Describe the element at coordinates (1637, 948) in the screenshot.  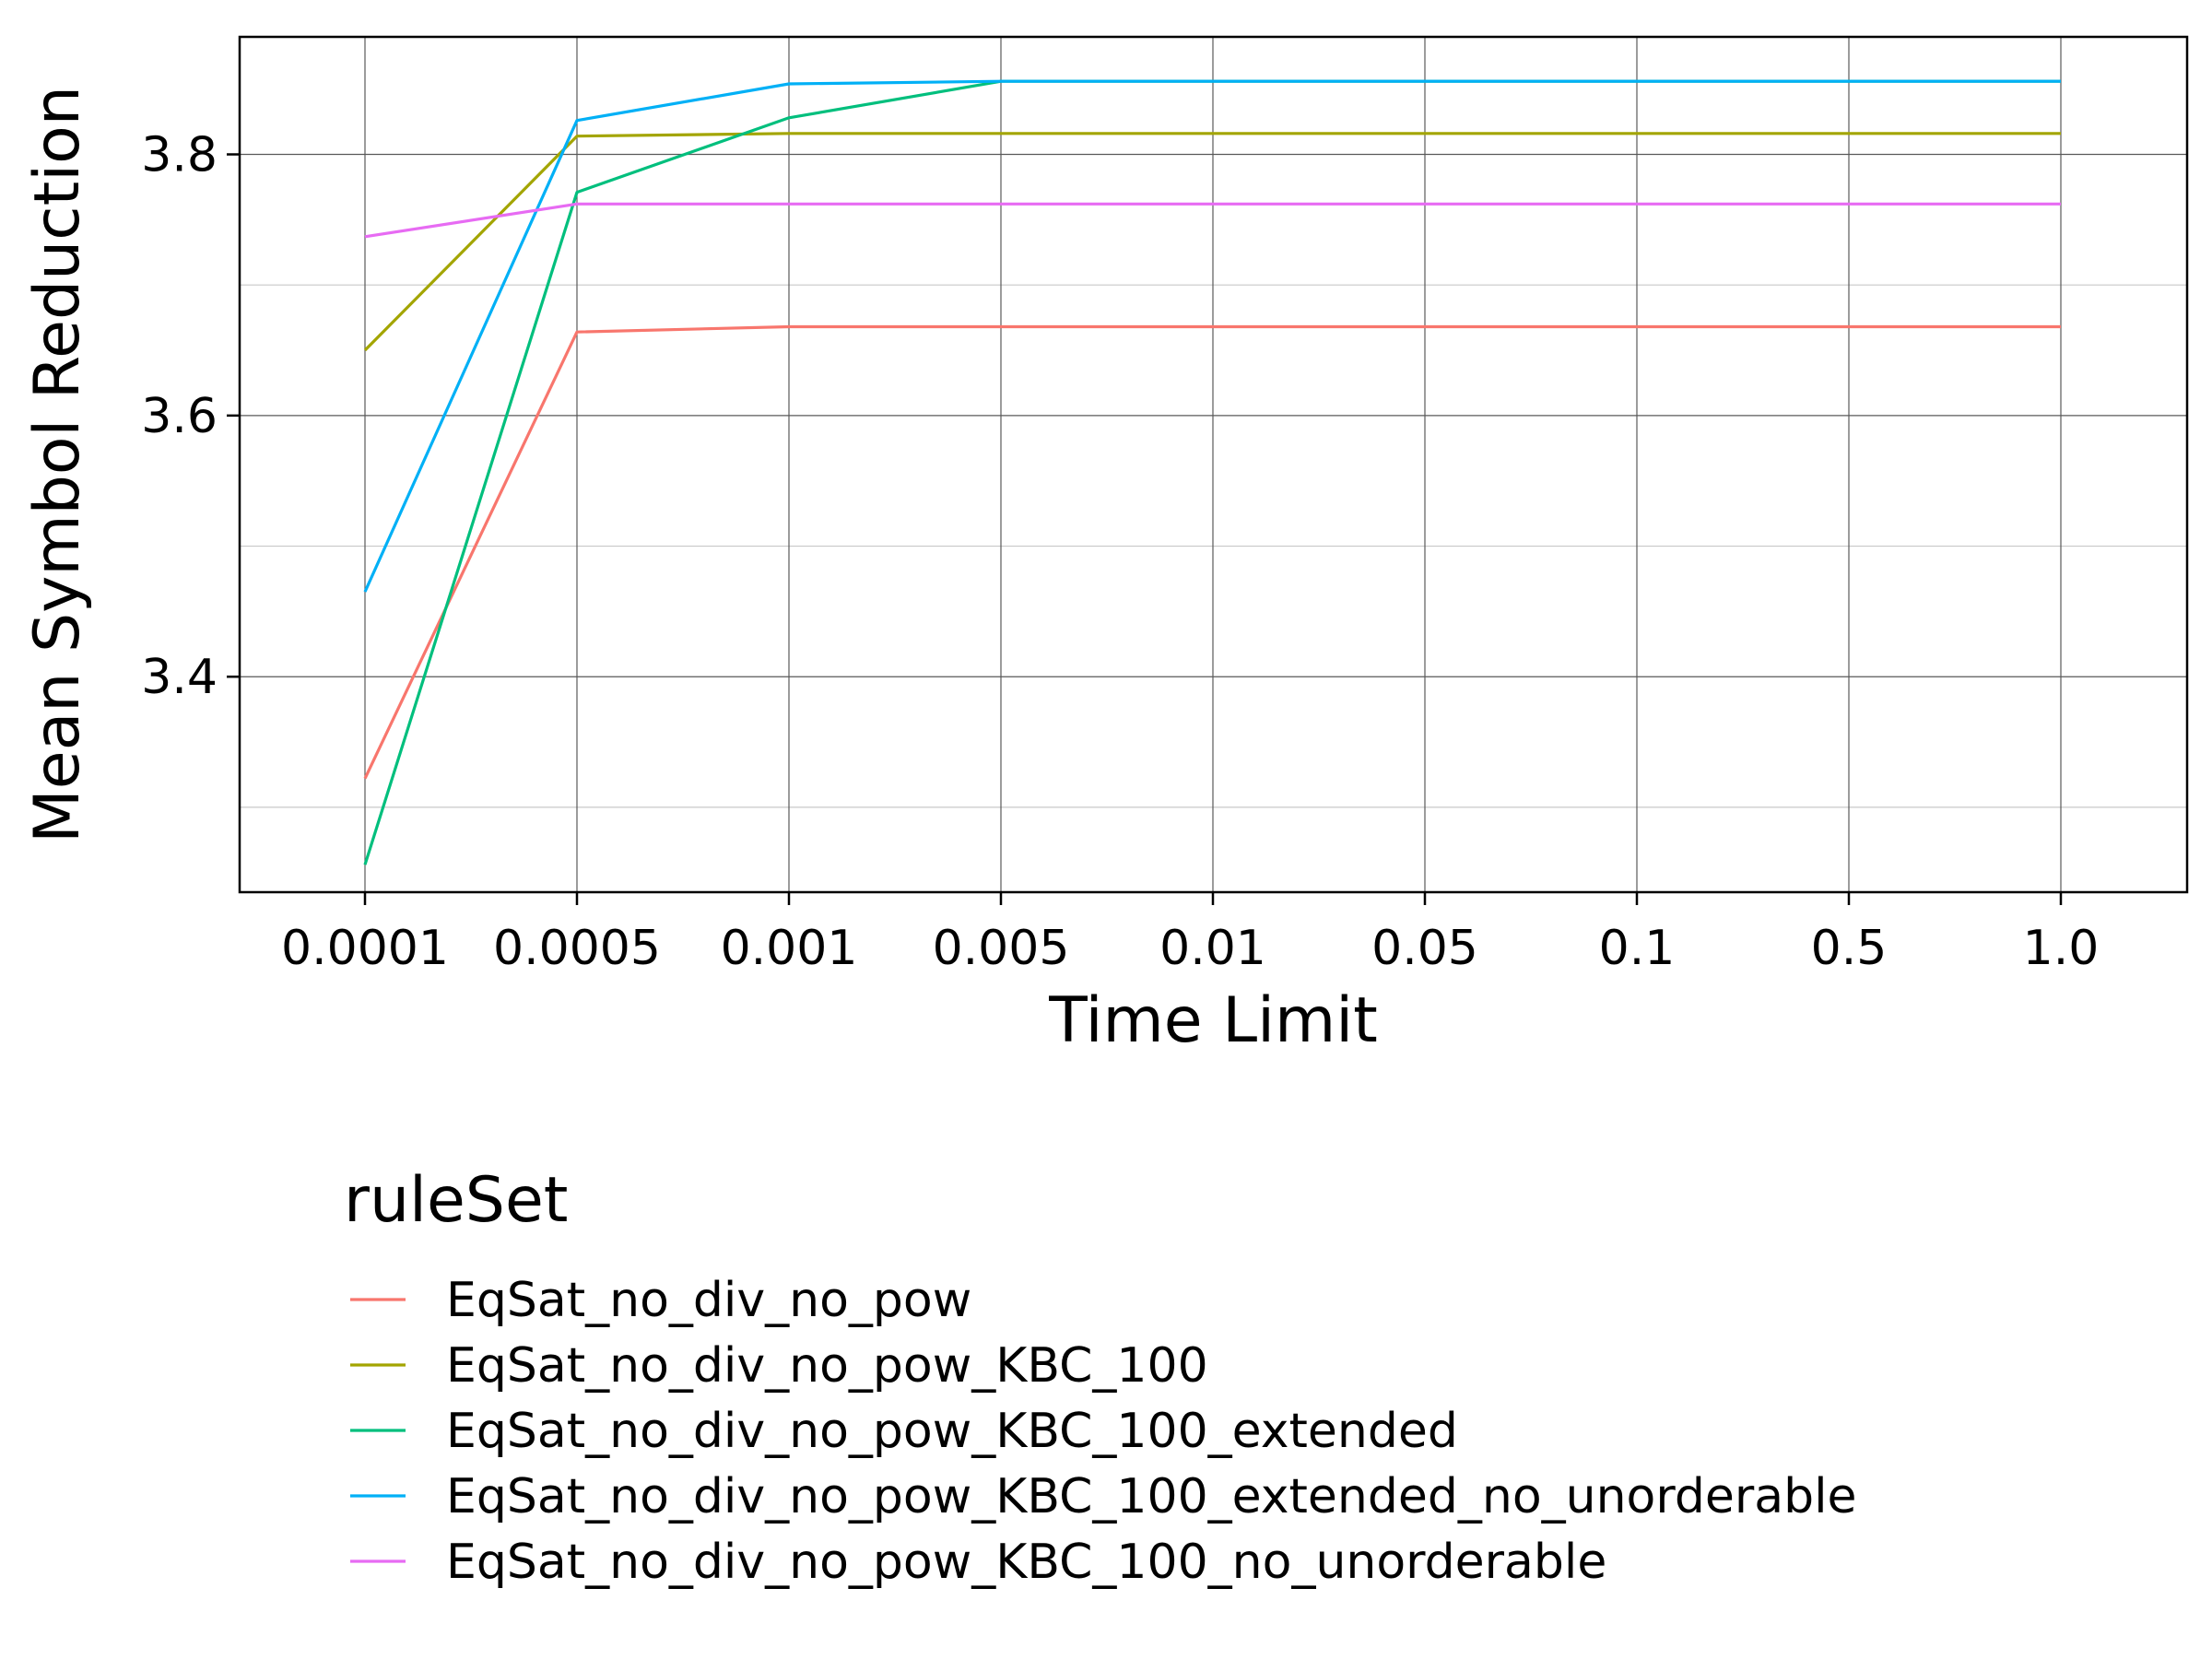
I see `x-tick-label: 0.1` at that location.